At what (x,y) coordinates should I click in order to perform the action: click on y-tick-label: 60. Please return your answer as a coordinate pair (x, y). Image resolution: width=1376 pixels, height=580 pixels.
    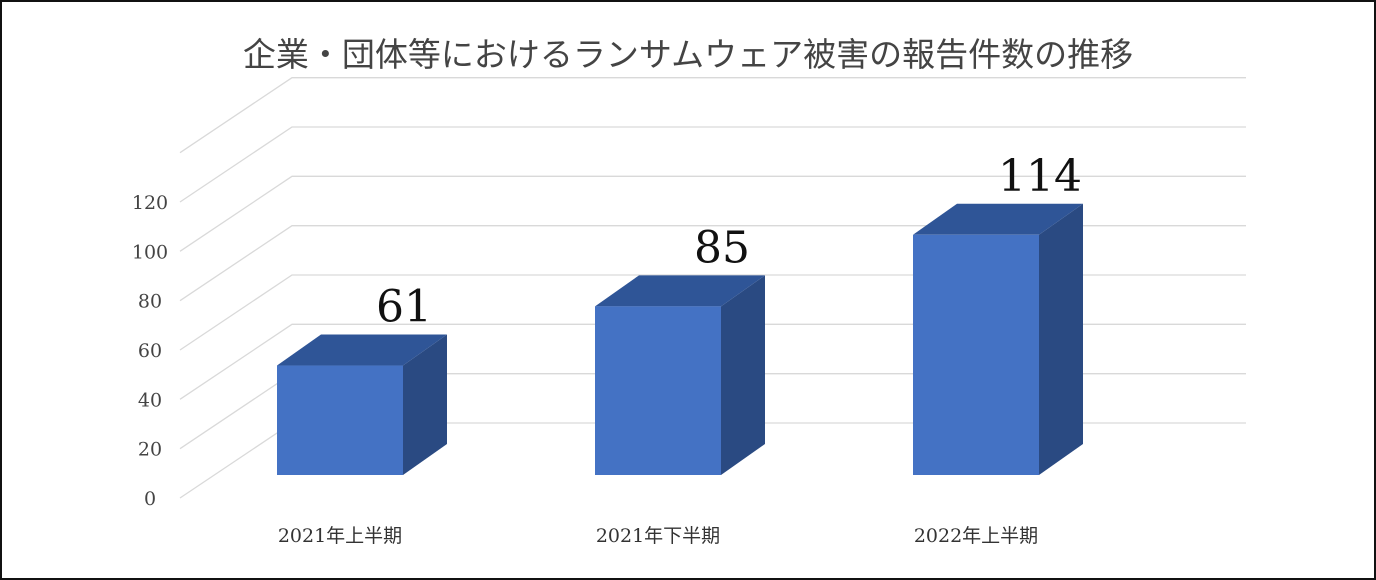
    Looking at the image, I should click on (150, 351).